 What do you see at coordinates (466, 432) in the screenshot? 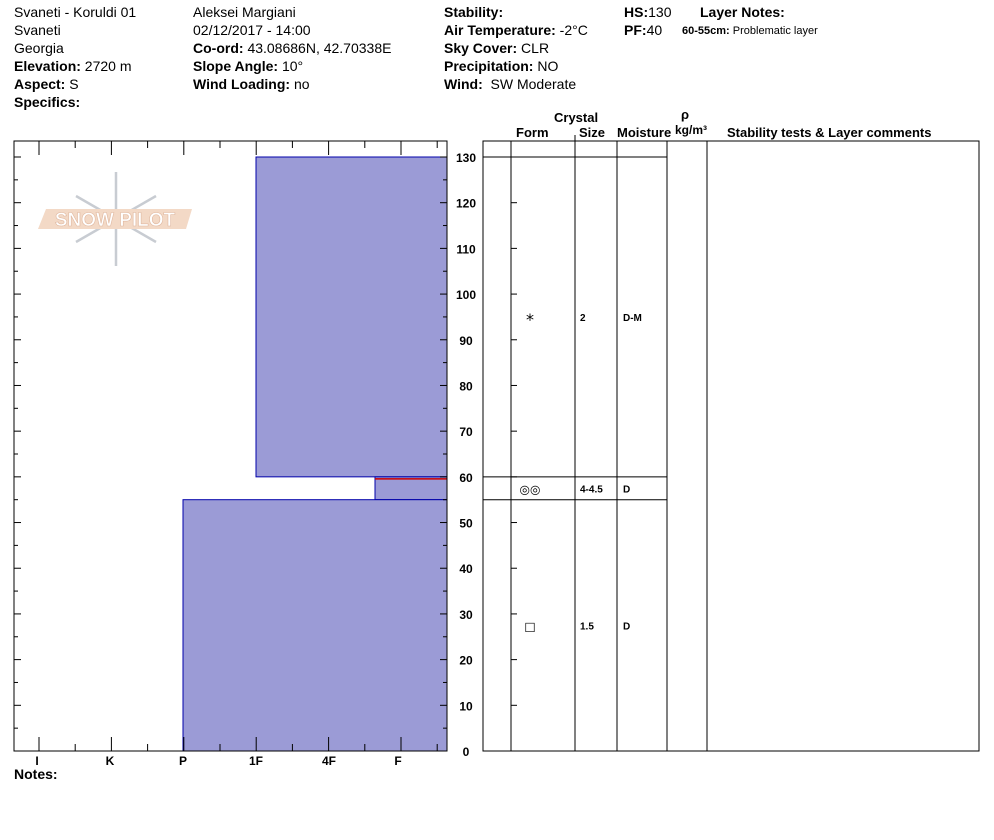
I see `y-tick-label: 70` at bounding box center [466, 432].